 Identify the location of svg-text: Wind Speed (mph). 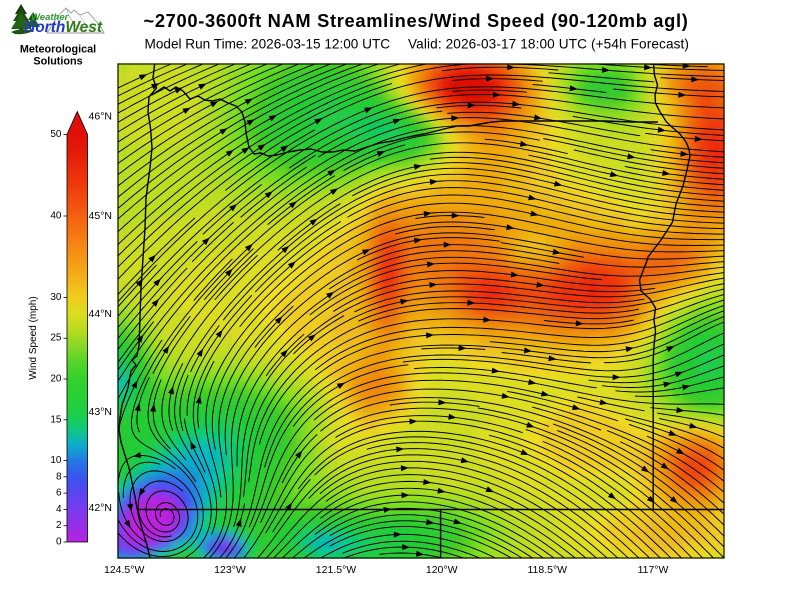
(33, 337).